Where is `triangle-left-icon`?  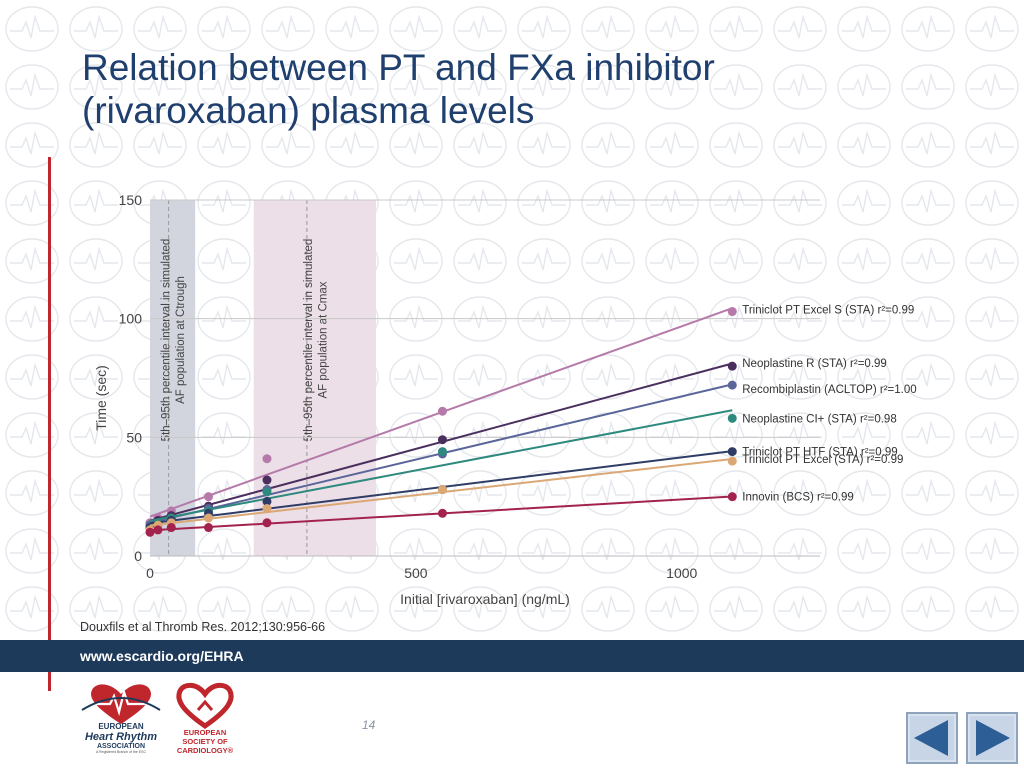 triangle-left-icon is located at coordinates (931, 738).